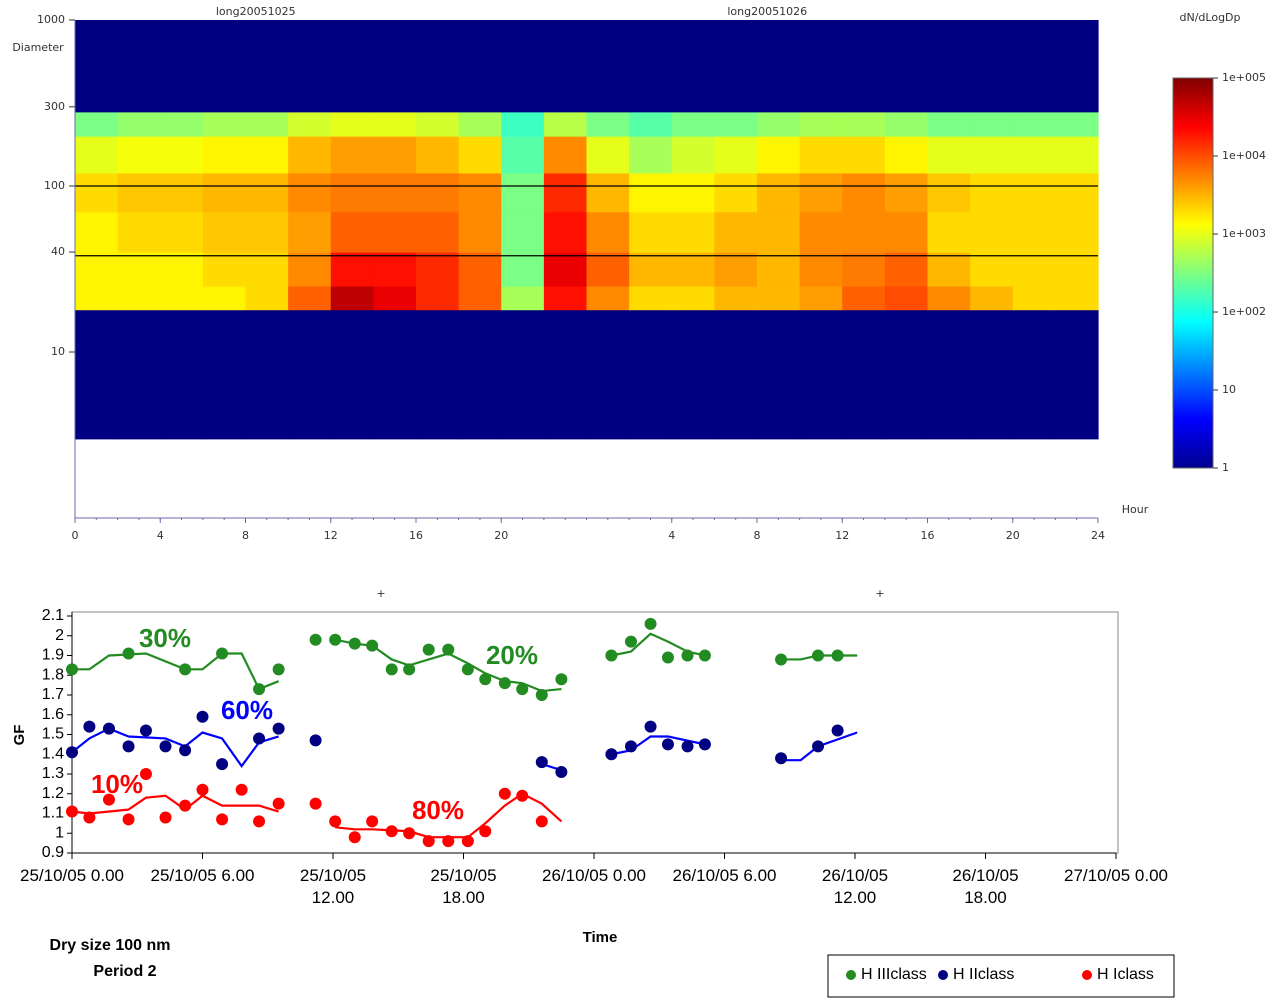 The width and height of the screenshot is (1284, 1001). I want to click on y-tick-label: 1.7, so click(53, 694).